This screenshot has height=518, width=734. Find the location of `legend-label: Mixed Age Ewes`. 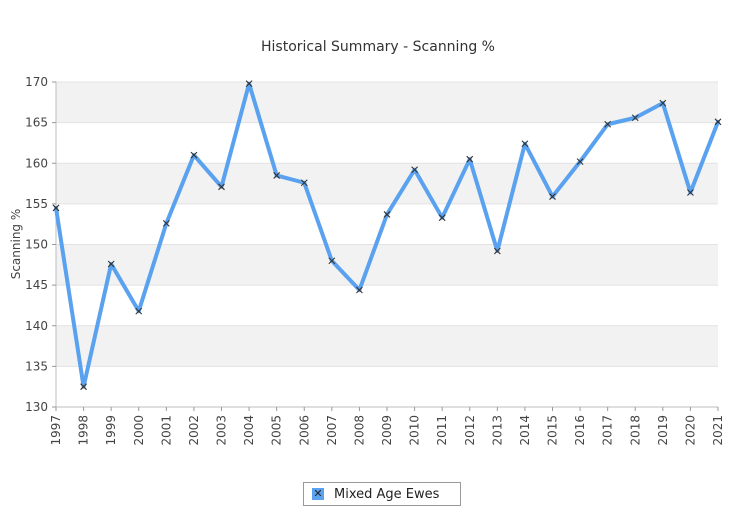

legend-label: Mixed Age Ewes is located at coordinates (387, 494).